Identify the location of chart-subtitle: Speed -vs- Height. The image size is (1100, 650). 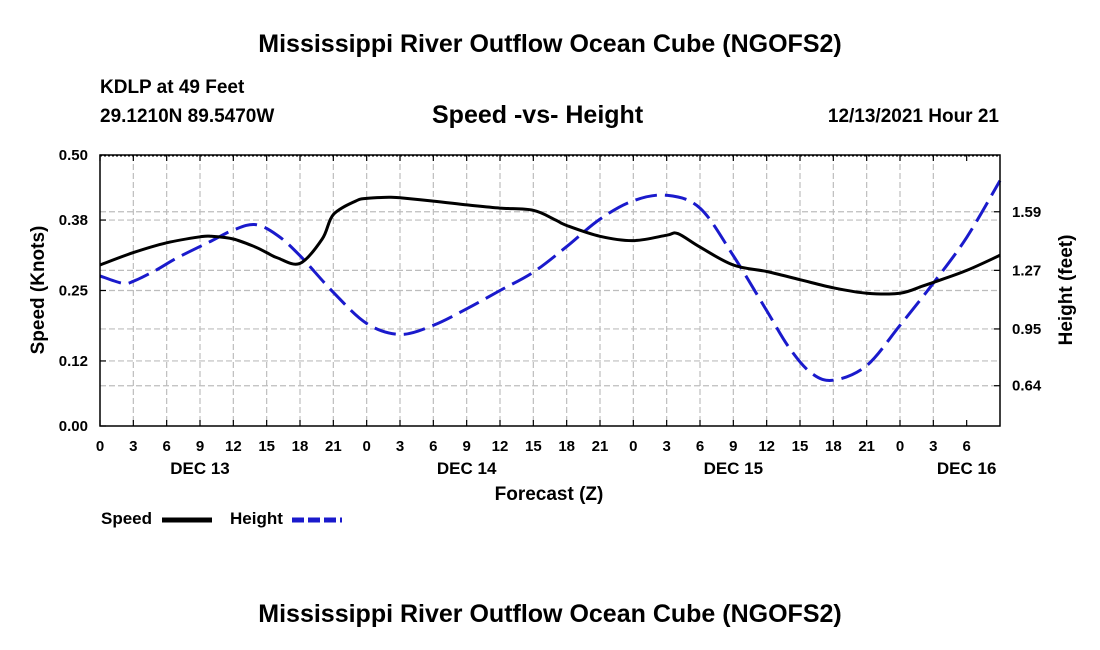
(538, 115).